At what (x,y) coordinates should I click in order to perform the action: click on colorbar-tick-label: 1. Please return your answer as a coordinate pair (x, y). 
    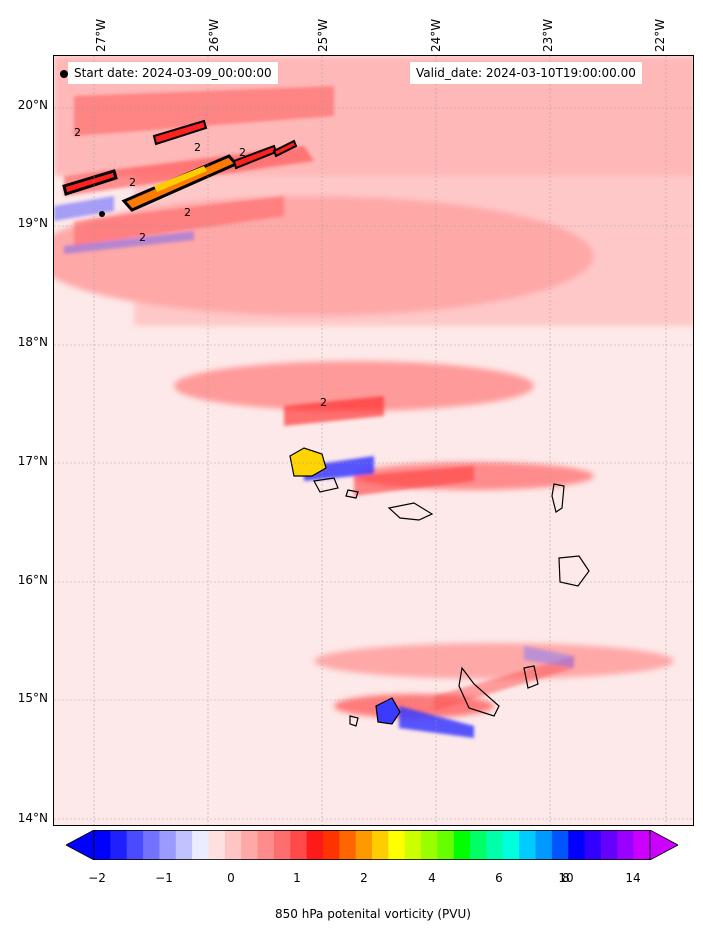
    Looking at the image, I should click on (297, 878).